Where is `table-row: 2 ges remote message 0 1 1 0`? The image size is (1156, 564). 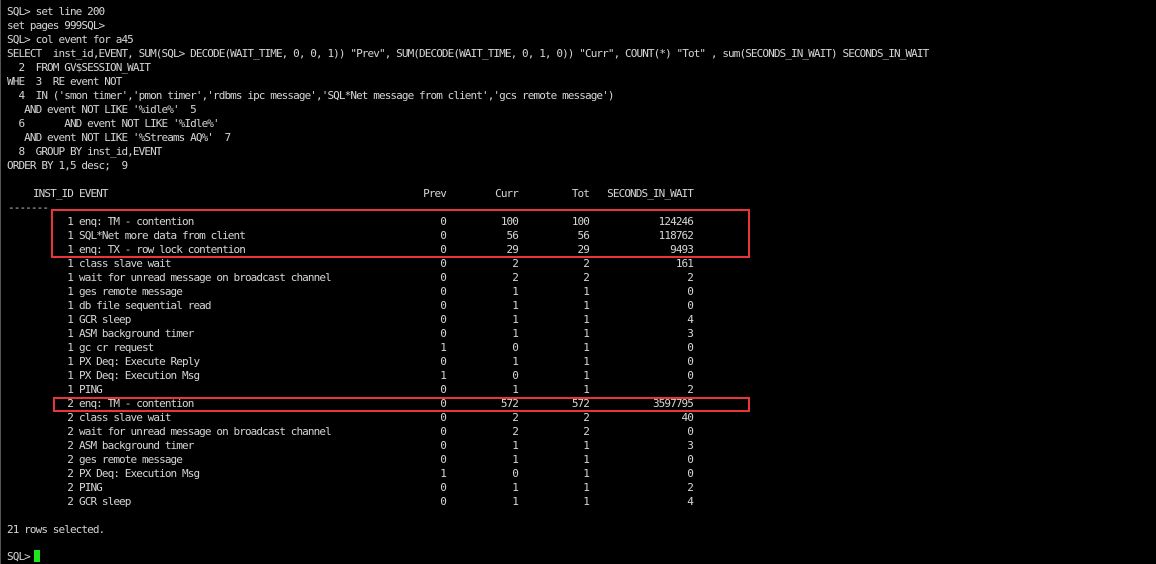
table-row: 2 ges remote message 0 1 1 0 is located at coordinates (578, 460).